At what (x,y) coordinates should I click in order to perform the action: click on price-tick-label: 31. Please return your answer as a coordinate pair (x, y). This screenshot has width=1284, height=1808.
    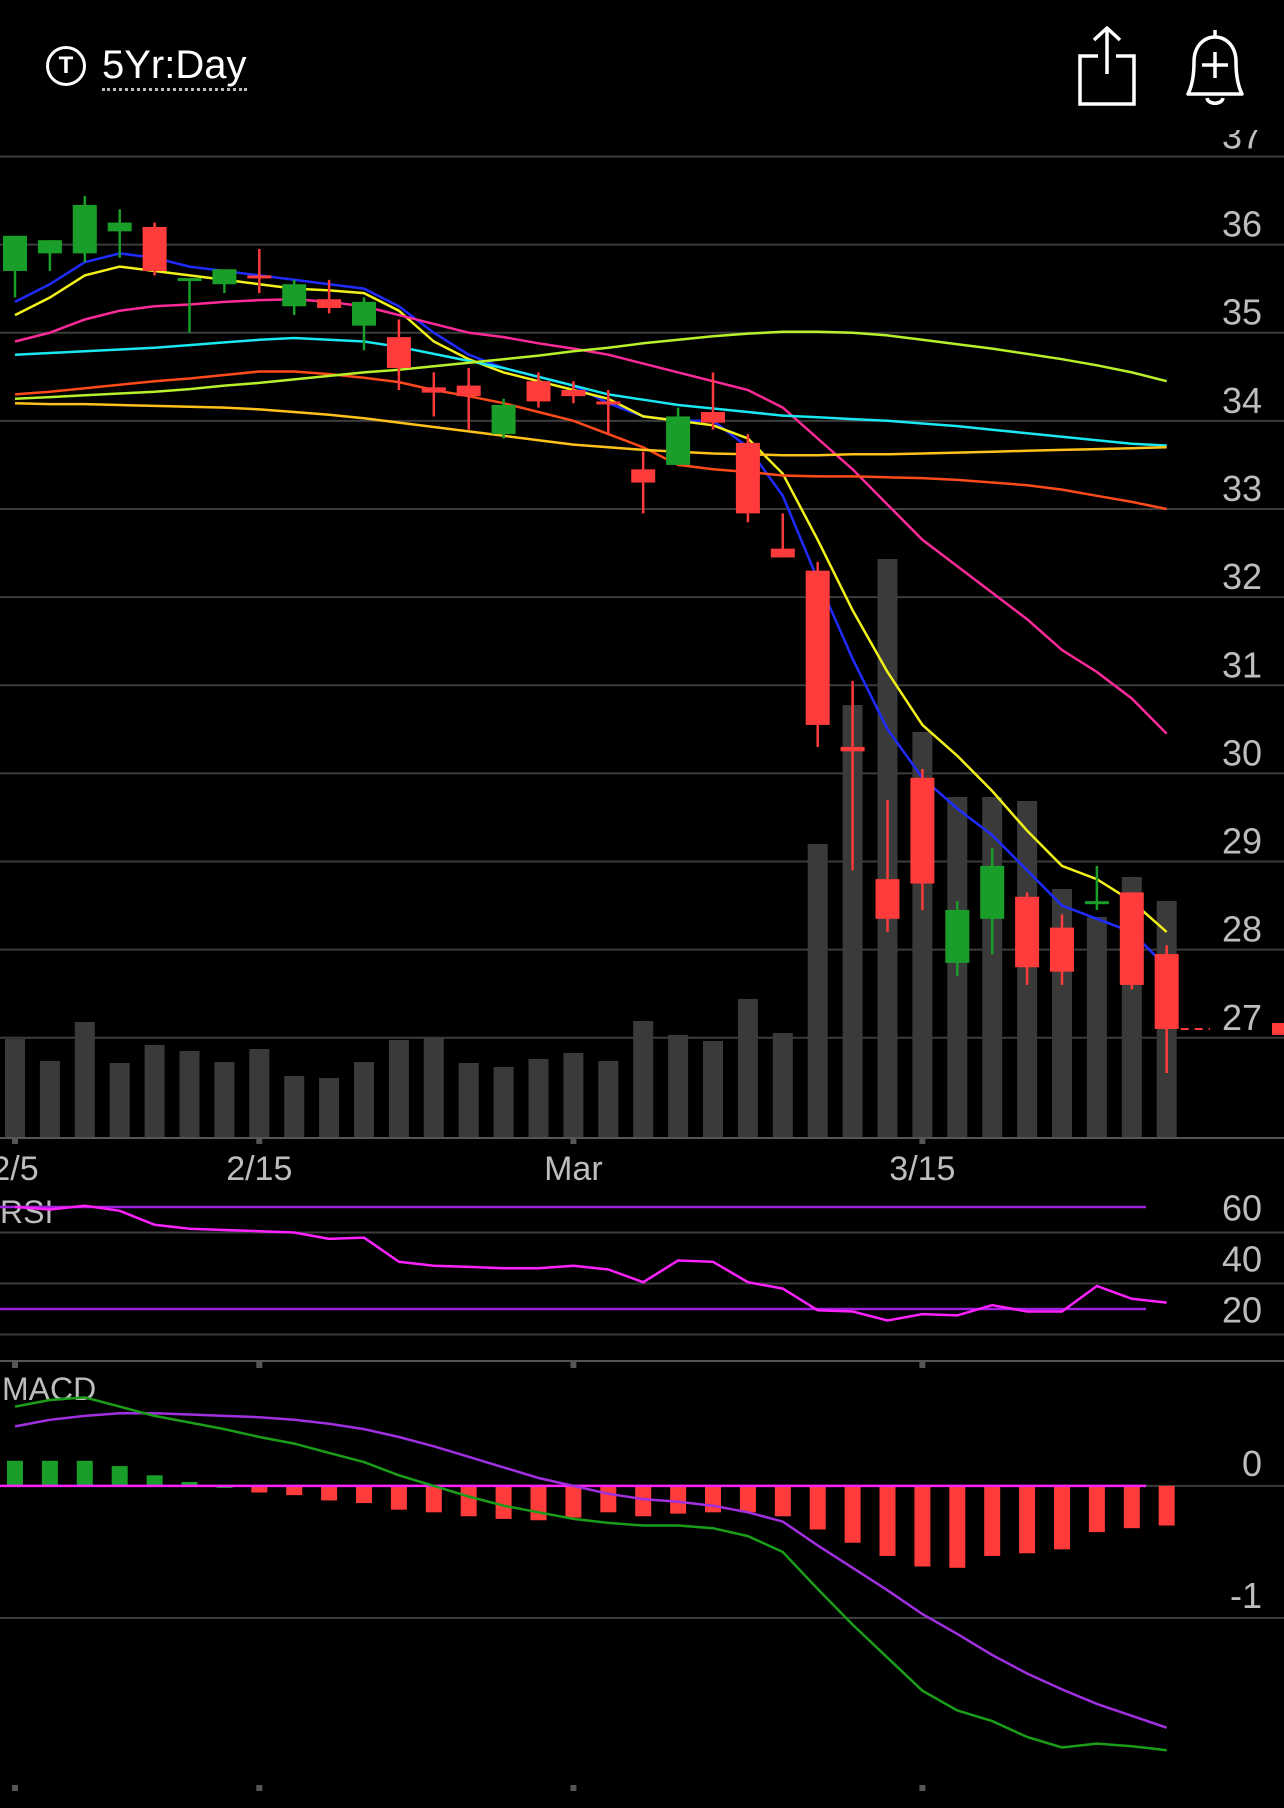
    Looking at the image, I should click on (1242, 664).